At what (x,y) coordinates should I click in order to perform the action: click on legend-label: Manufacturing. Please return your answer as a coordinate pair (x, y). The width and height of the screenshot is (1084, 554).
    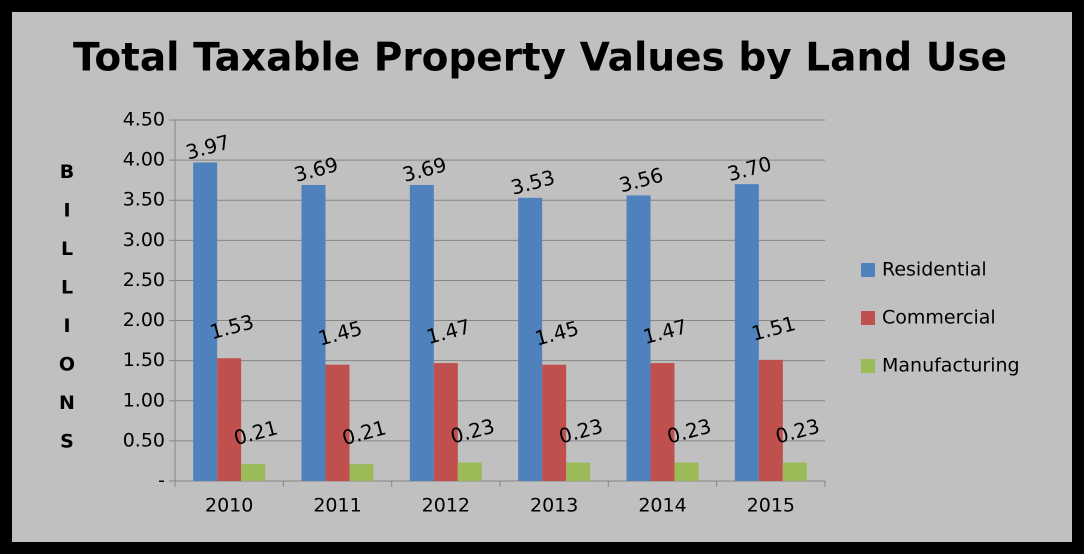
    Looking at the image, I should click on (951, 366).